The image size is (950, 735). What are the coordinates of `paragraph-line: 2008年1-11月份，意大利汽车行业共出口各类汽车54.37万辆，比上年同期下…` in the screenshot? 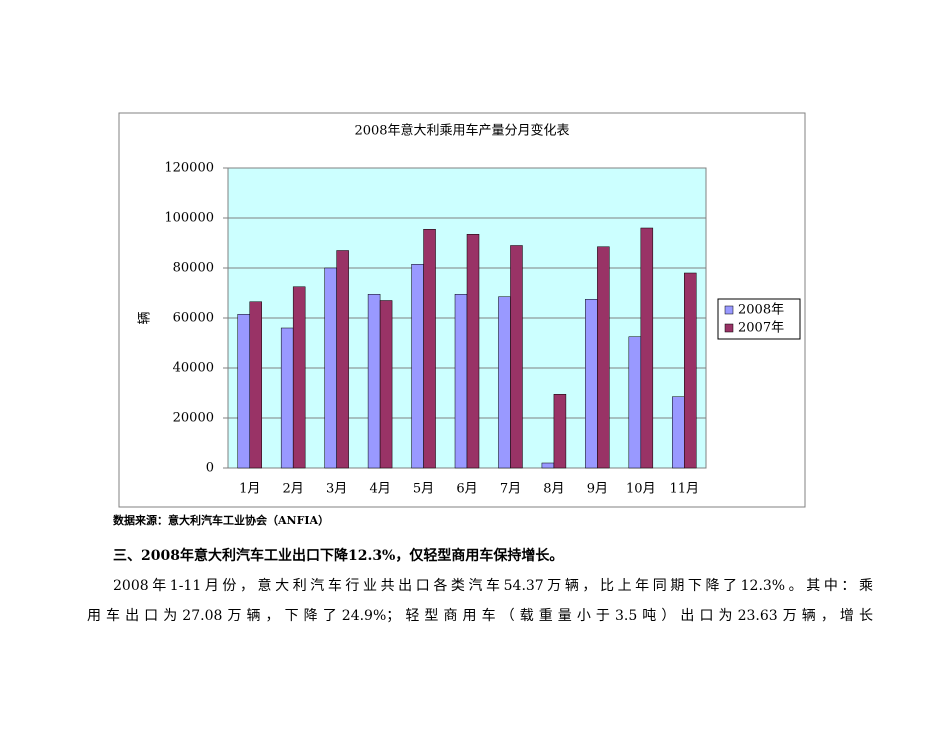 It's located at (493, 586).